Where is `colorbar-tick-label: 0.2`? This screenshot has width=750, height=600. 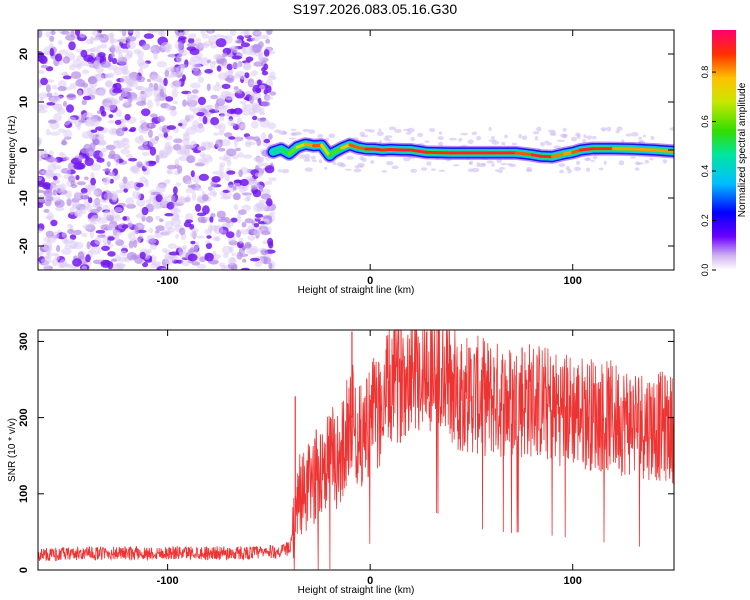 colorbar-tick-label: 0.2 is located at coordinates (705, 220).